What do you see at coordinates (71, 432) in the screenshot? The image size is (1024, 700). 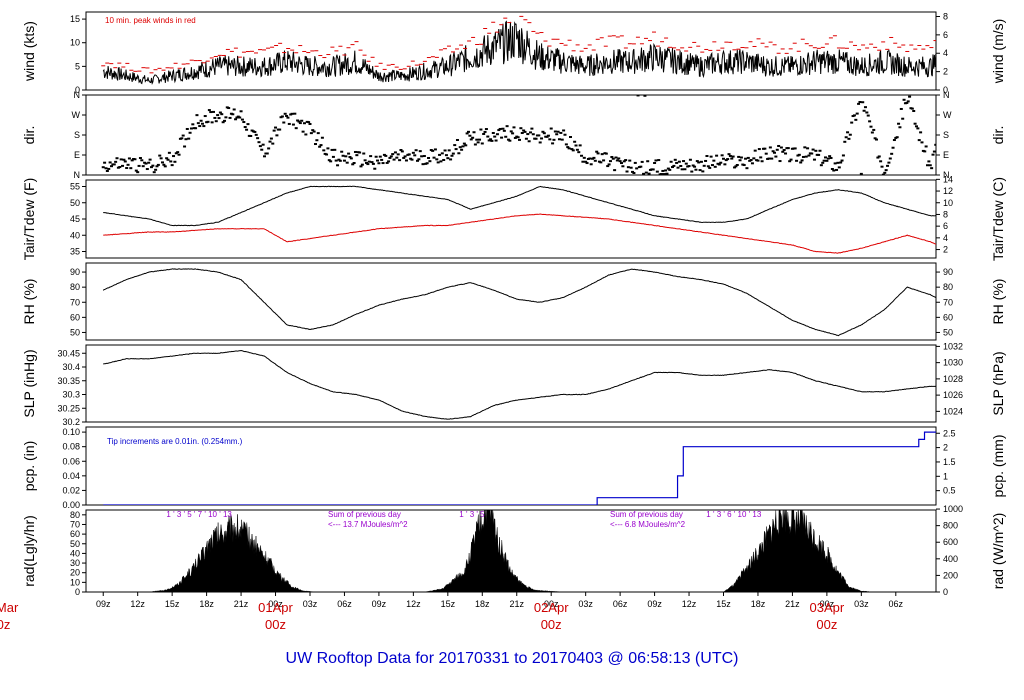 I see `y-tick-label-left: 0.10` at bounding box center [71, 432].